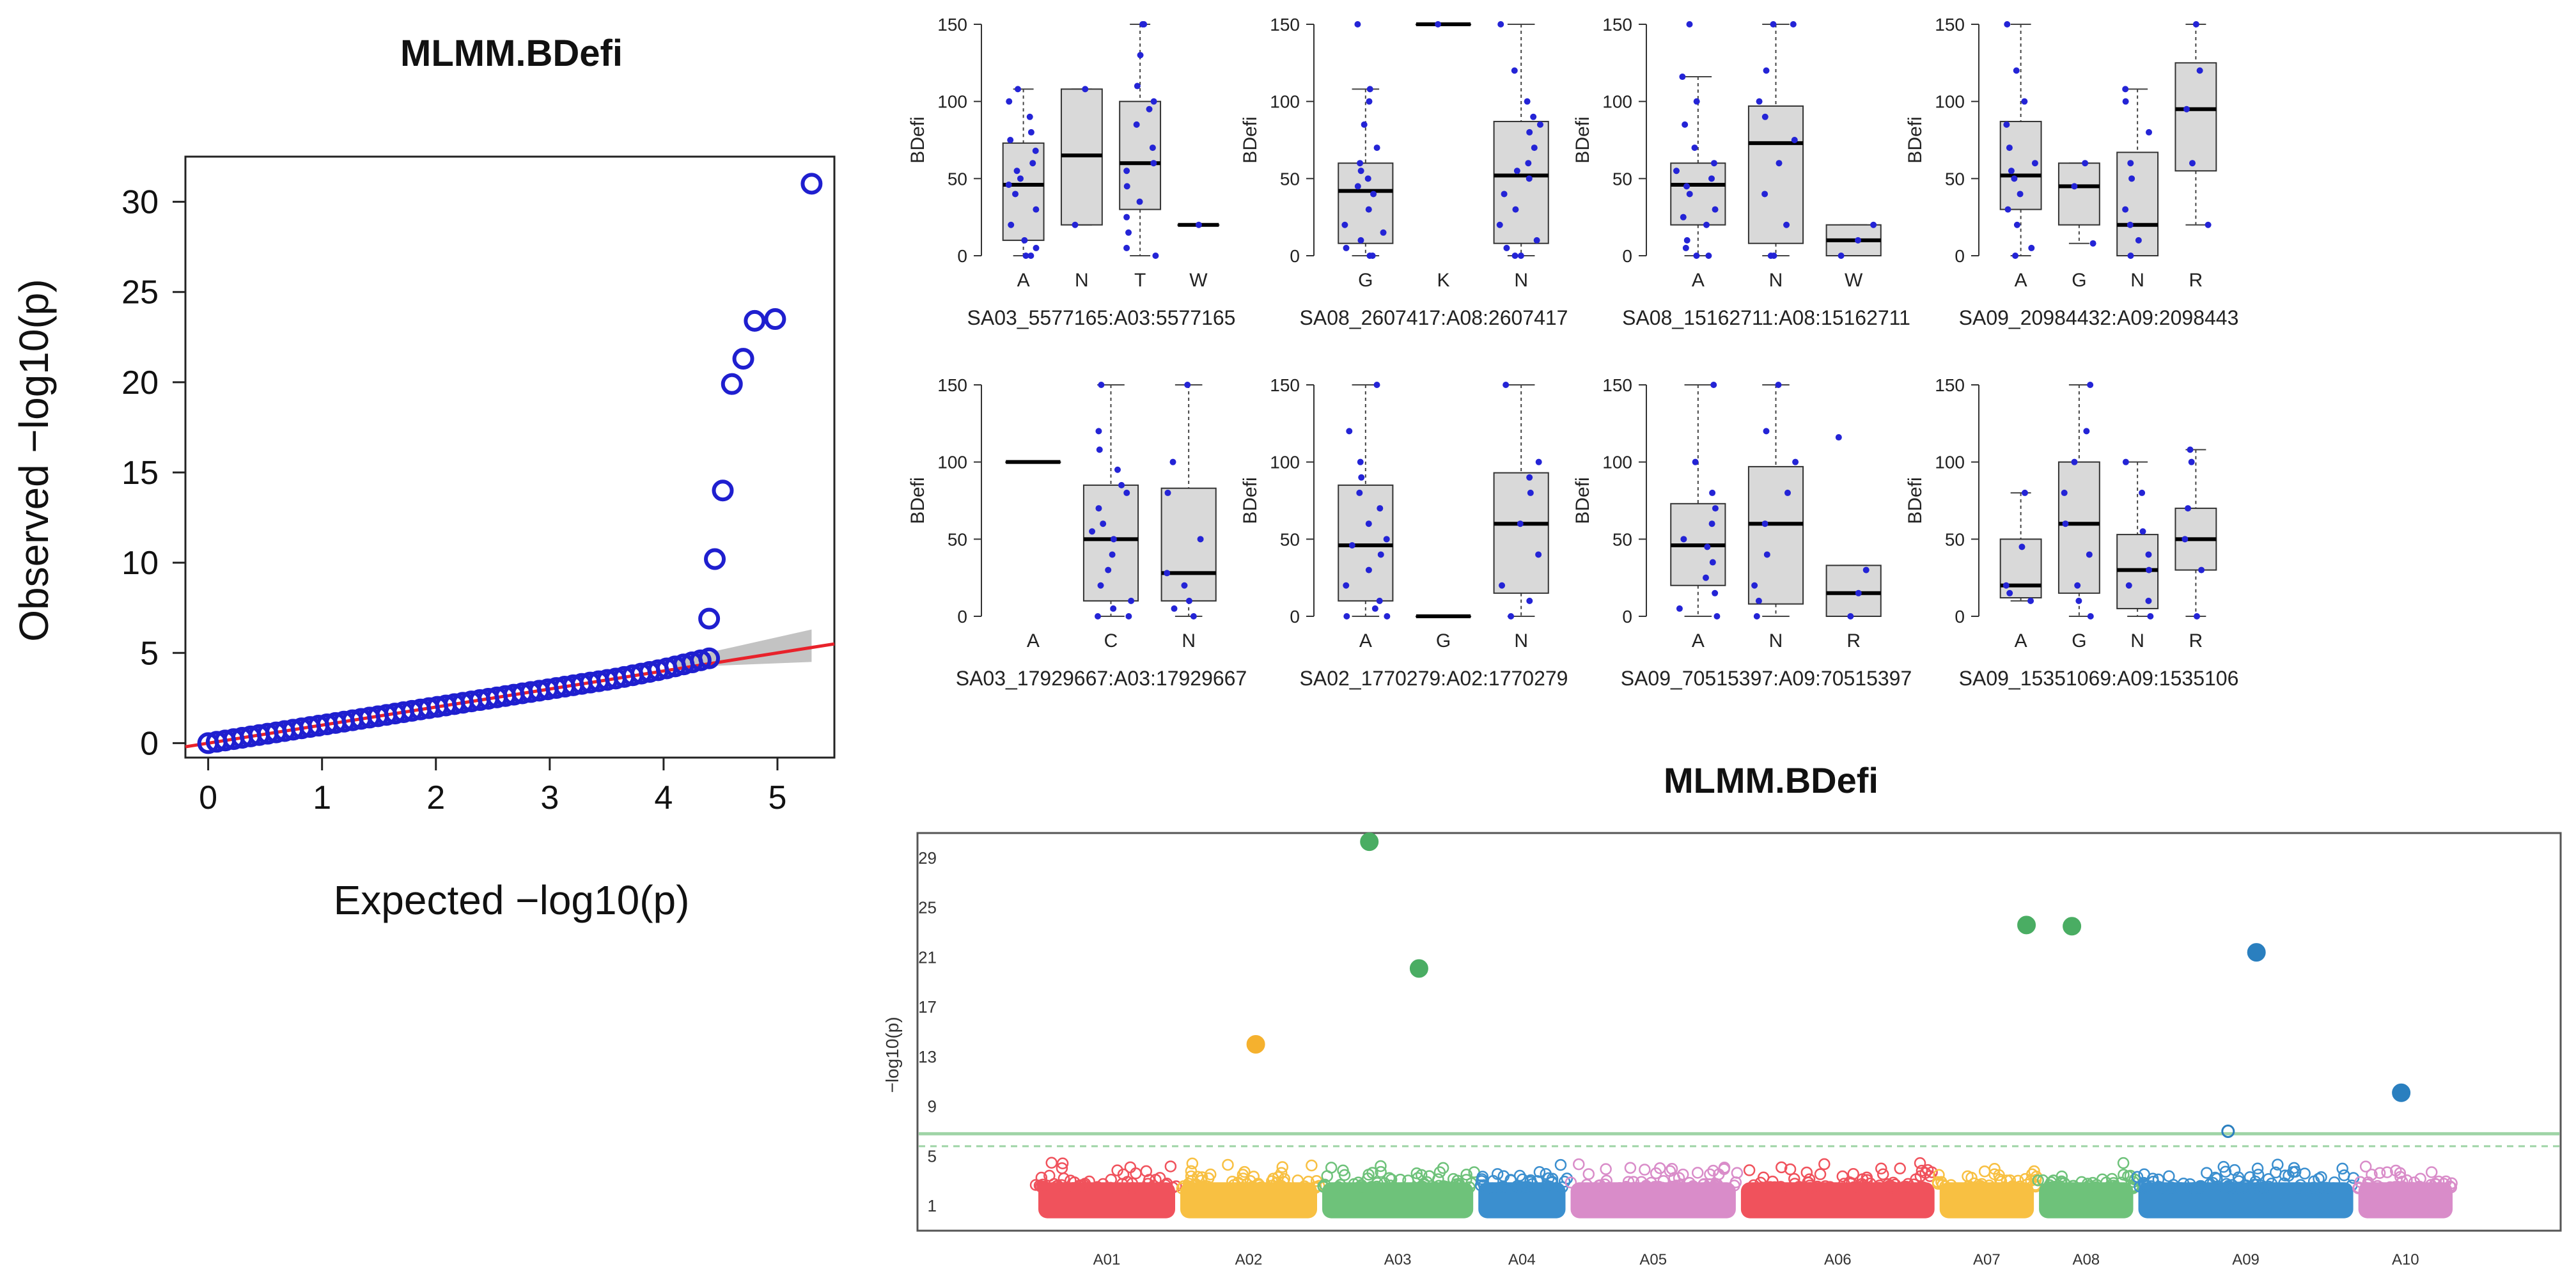  Describe the element at coordinates (927, 858) in the screenshot. I see `manhattan-y-tick-label: 29` at that location.